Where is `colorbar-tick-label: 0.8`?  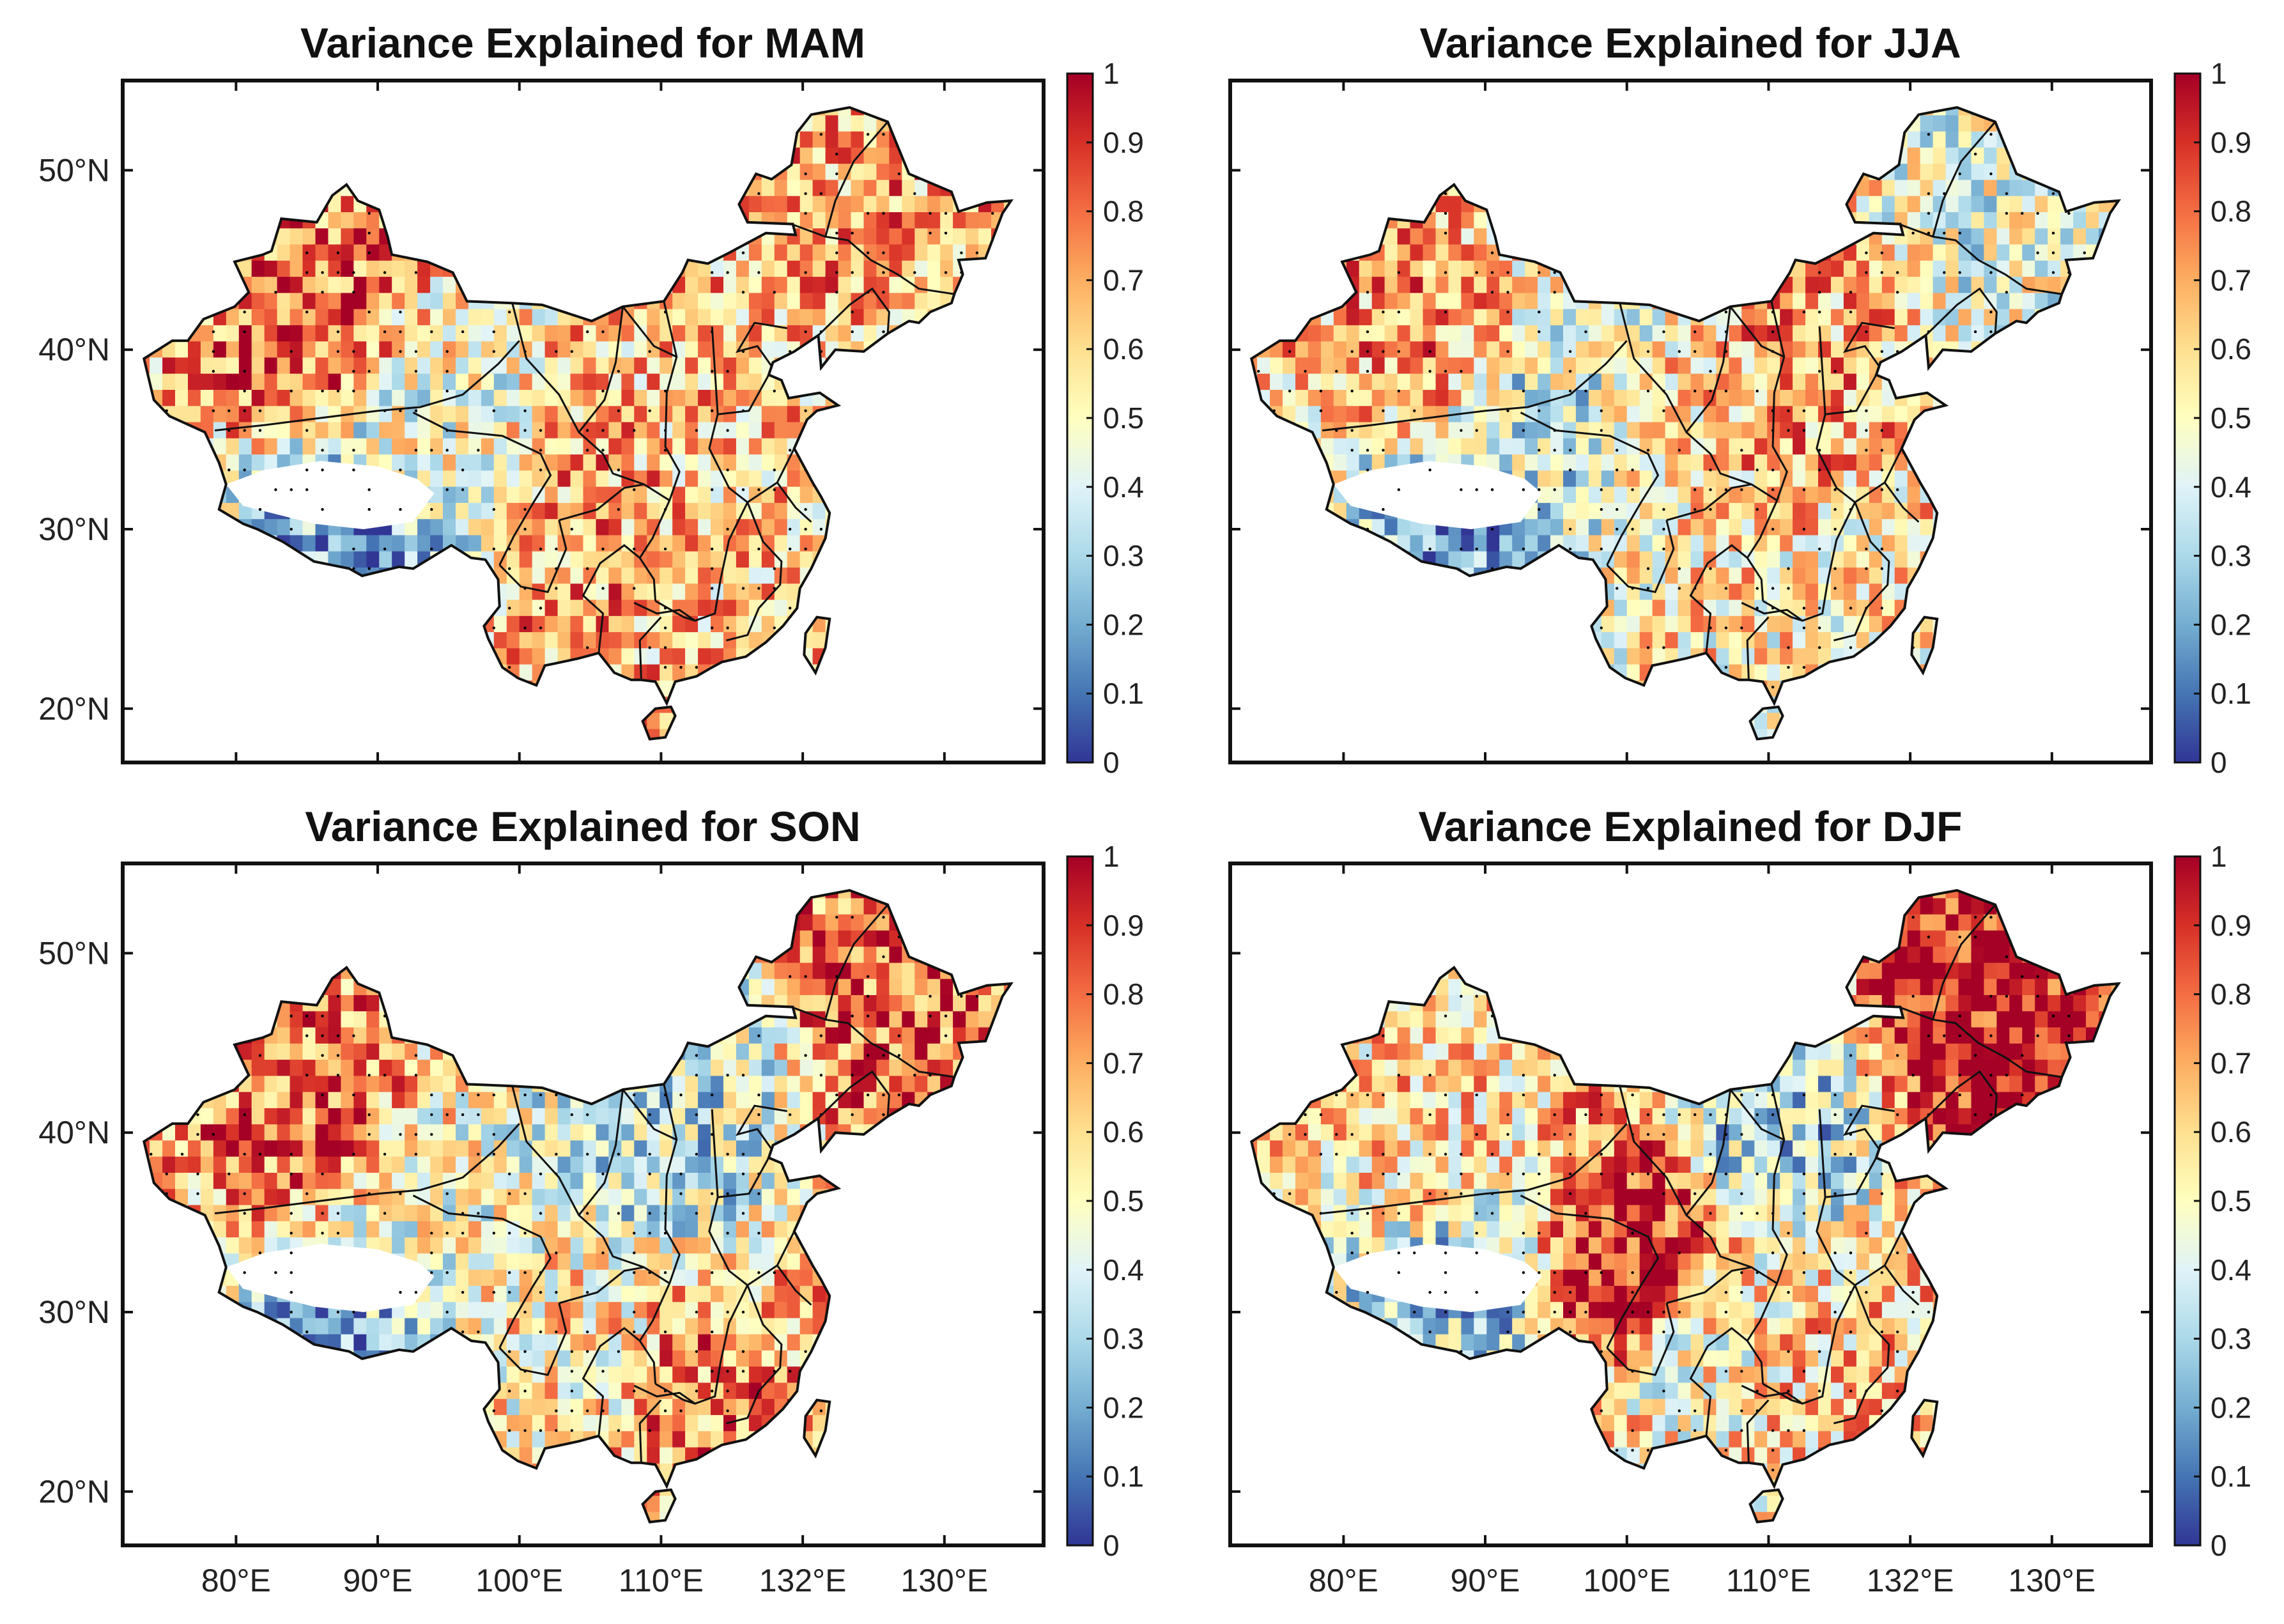 colorbar-tick-label: 0.8 is located at coordinates (1123, 212).